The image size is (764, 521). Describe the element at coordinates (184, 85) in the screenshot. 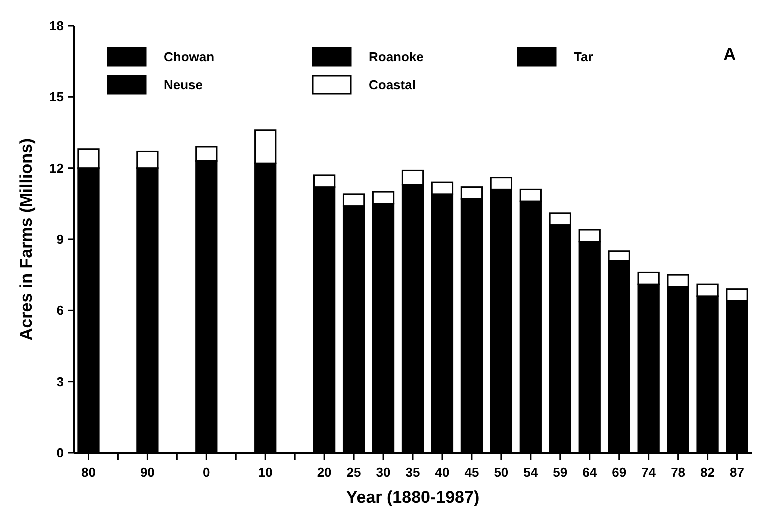

I see `legend-label: Neuse` at that location.